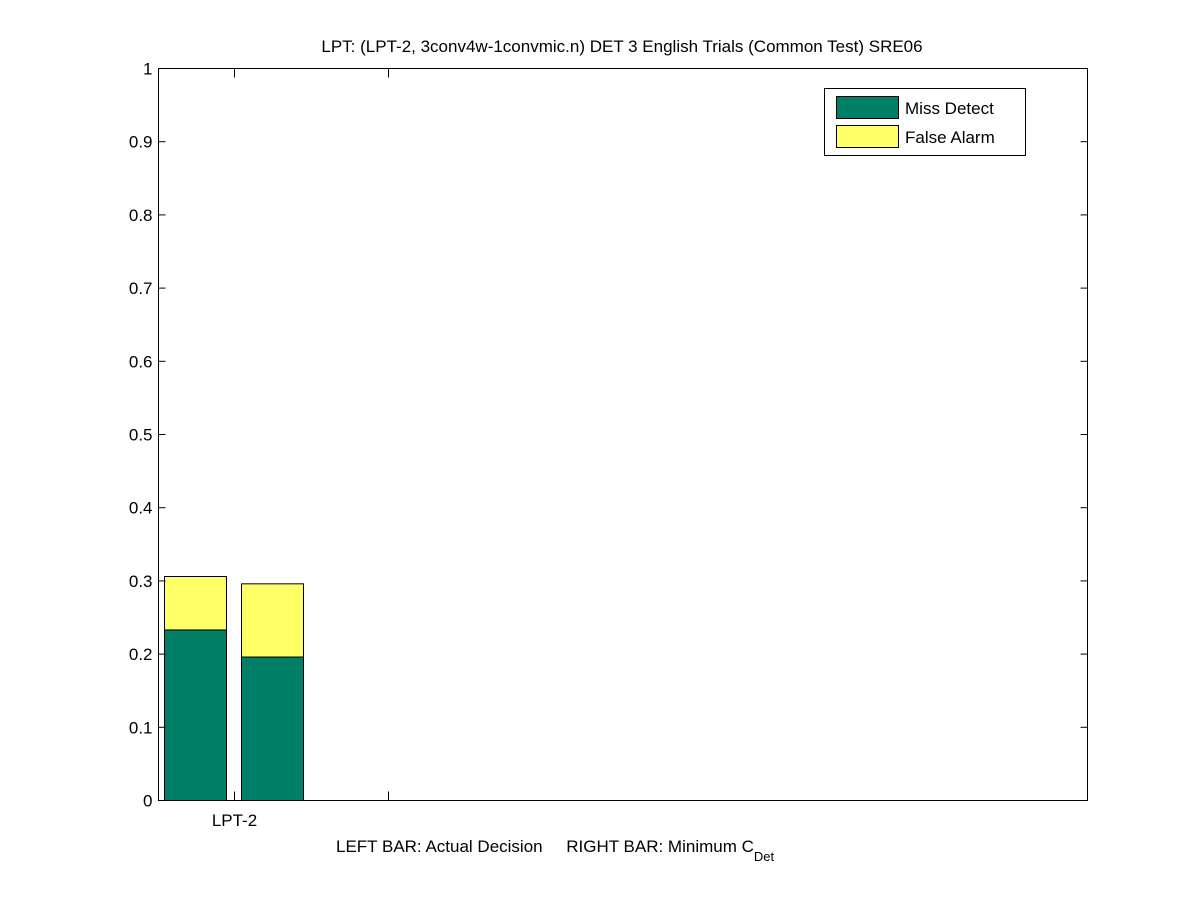  I want to click on x-tick-label: LPT-2, so click(234, 820).